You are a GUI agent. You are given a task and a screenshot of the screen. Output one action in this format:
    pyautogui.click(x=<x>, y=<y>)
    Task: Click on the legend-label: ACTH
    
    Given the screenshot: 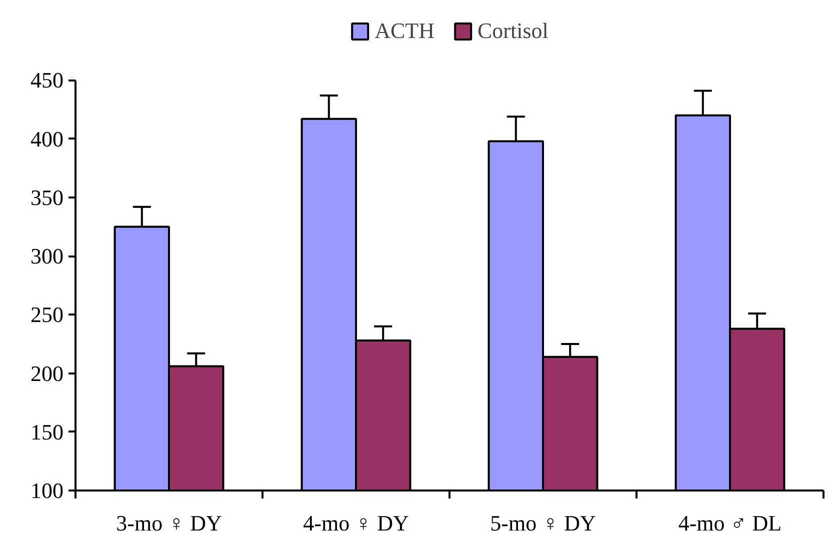 What is the action you would take?
    pyautogui.click(x=404, y=31)
    